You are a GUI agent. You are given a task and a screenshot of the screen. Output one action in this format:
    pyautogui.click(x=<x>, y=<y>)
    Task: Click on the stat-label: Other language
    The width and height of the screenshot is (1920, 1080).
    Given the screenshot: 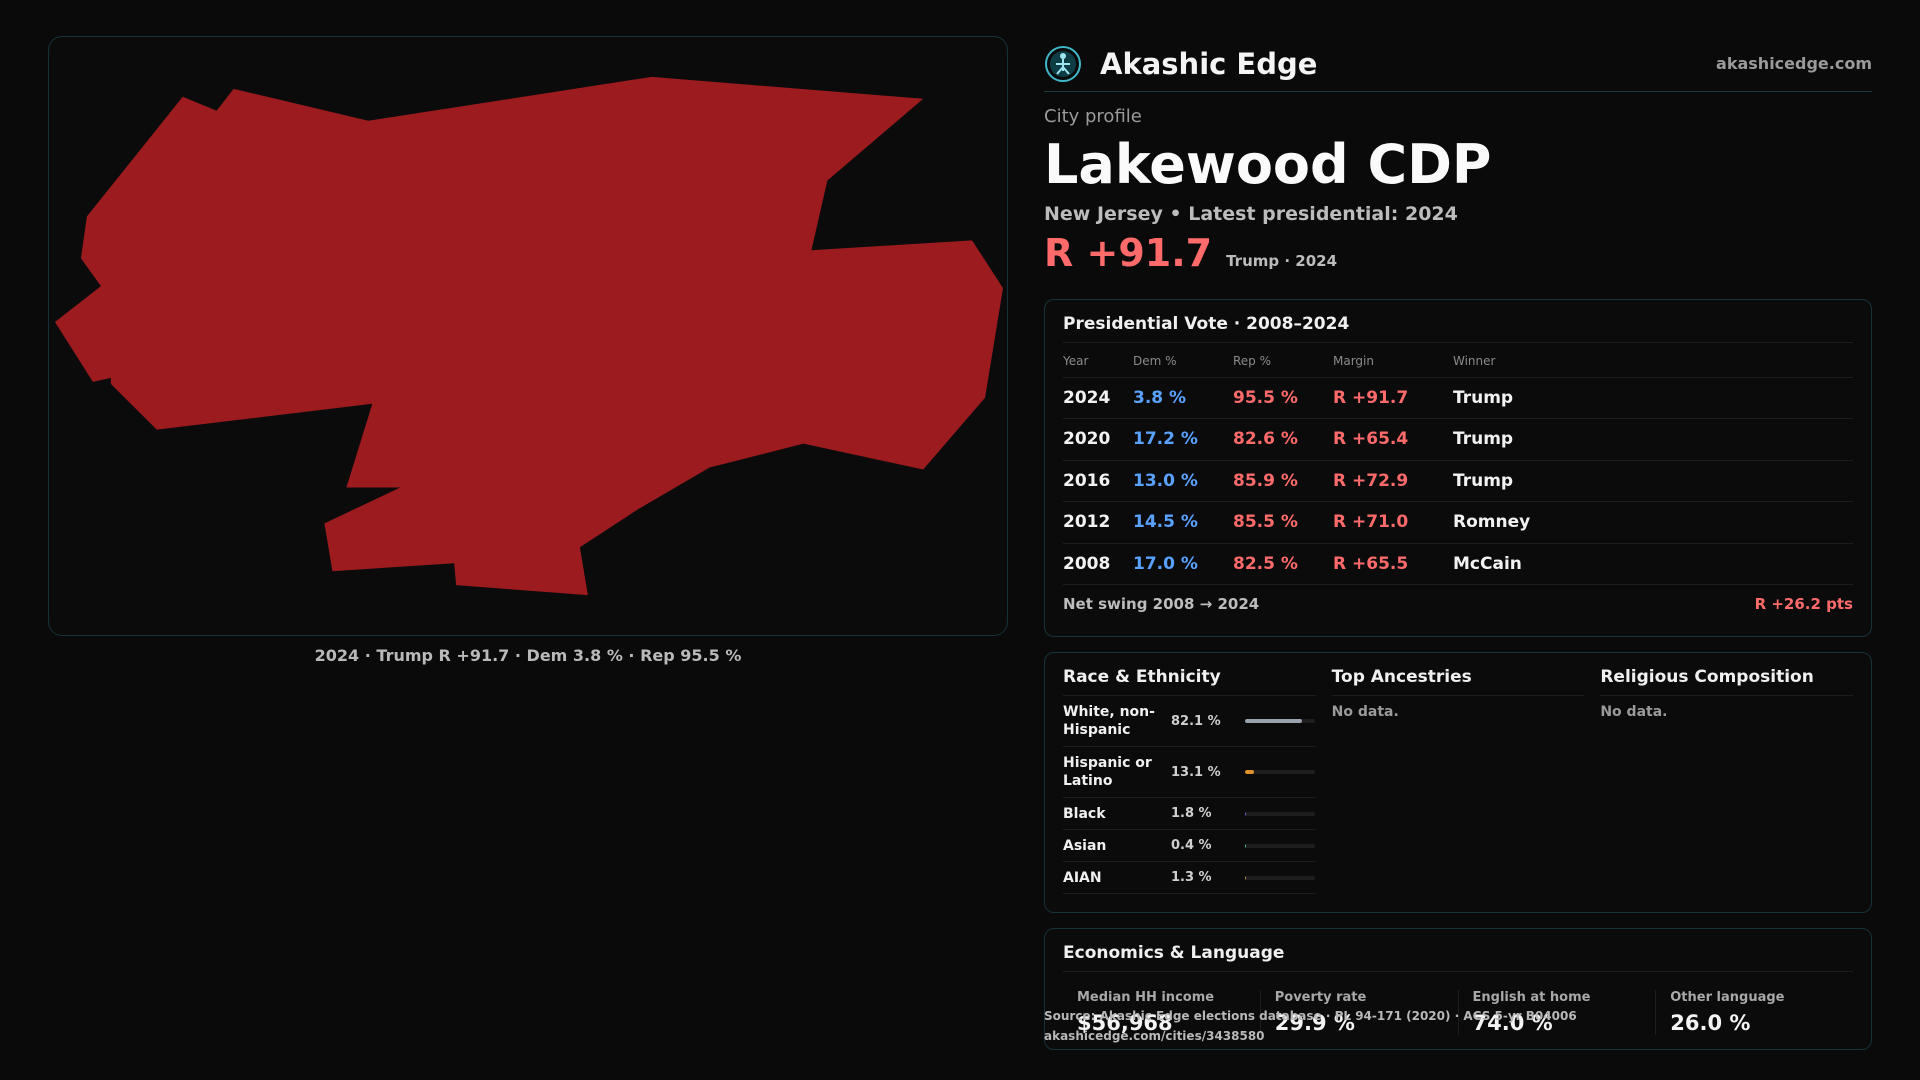 What is the action you would take?
    pyautogui.click(x=1727, y=997)
    